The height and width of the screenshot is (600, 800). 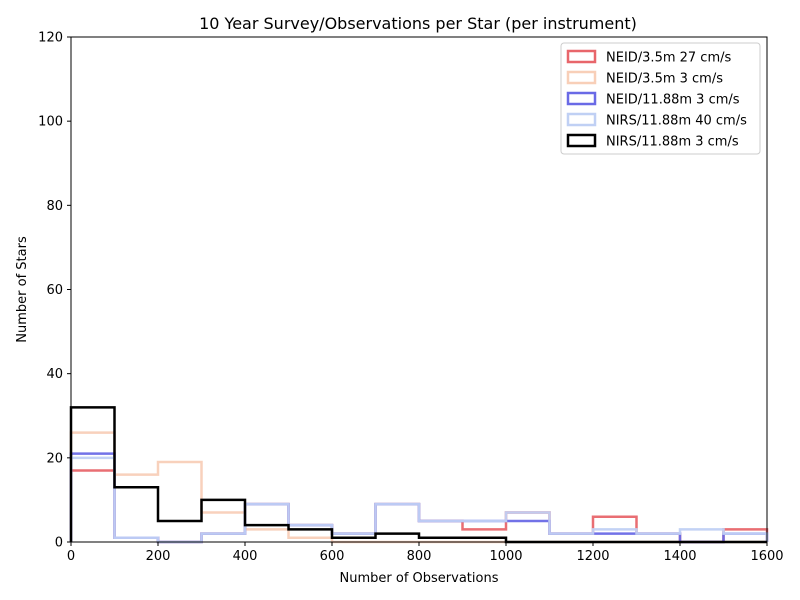 What do you see at coordinates (766, 556) in the screenshot?
I see `x-tick-label-8: 1600` at bounding box center [766, 556].